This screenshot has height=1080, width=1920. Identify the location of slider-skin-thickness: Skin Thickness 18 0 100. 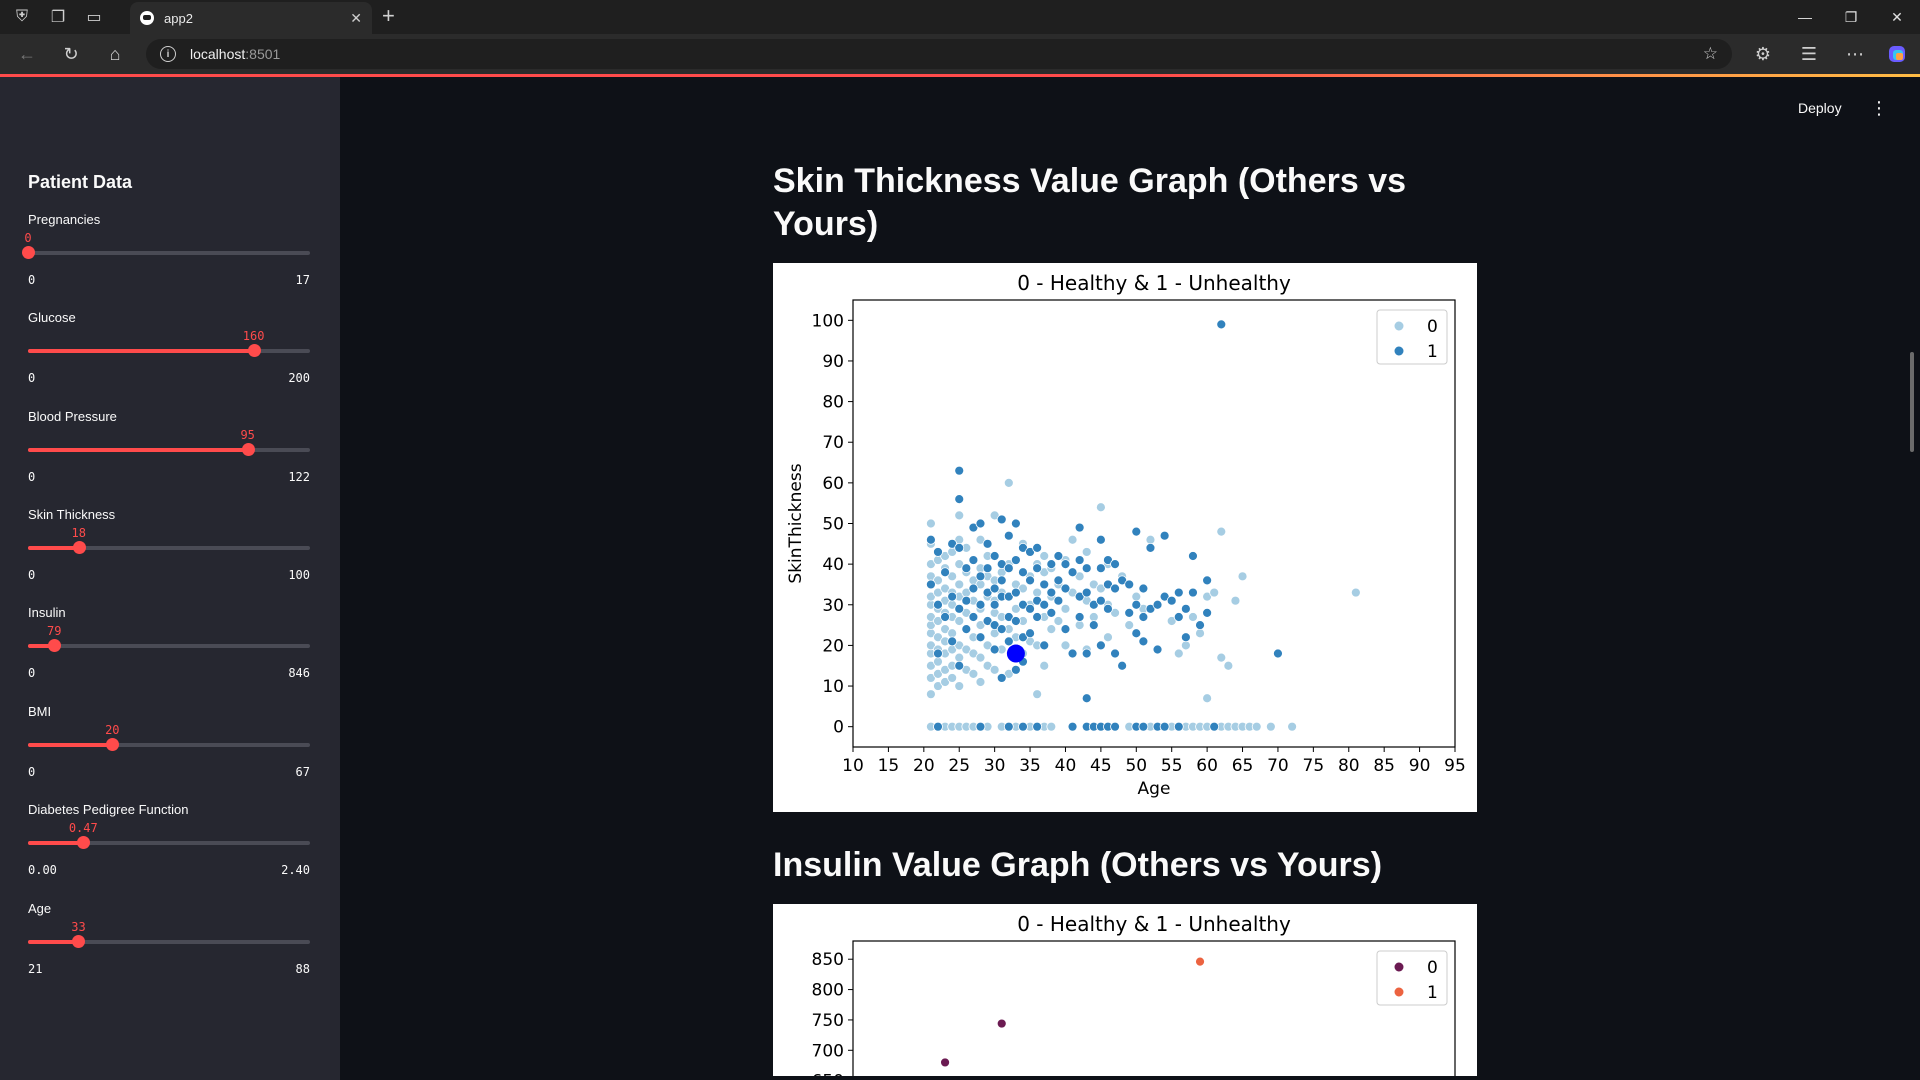
(169, 547).